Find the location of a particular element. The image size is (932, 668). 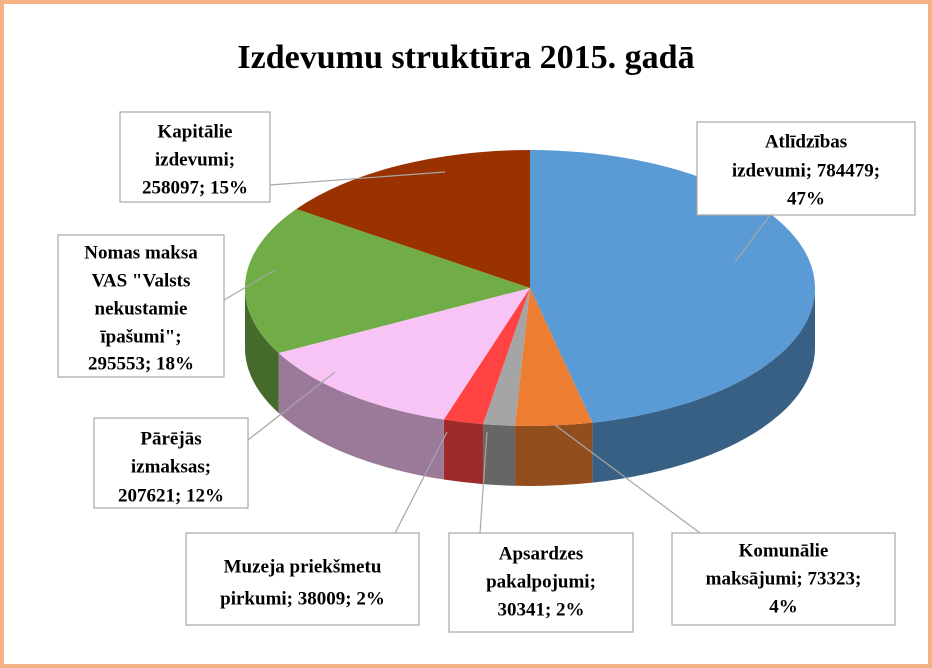

data-label: Atlīdzības is located at coordinates (806, 141).